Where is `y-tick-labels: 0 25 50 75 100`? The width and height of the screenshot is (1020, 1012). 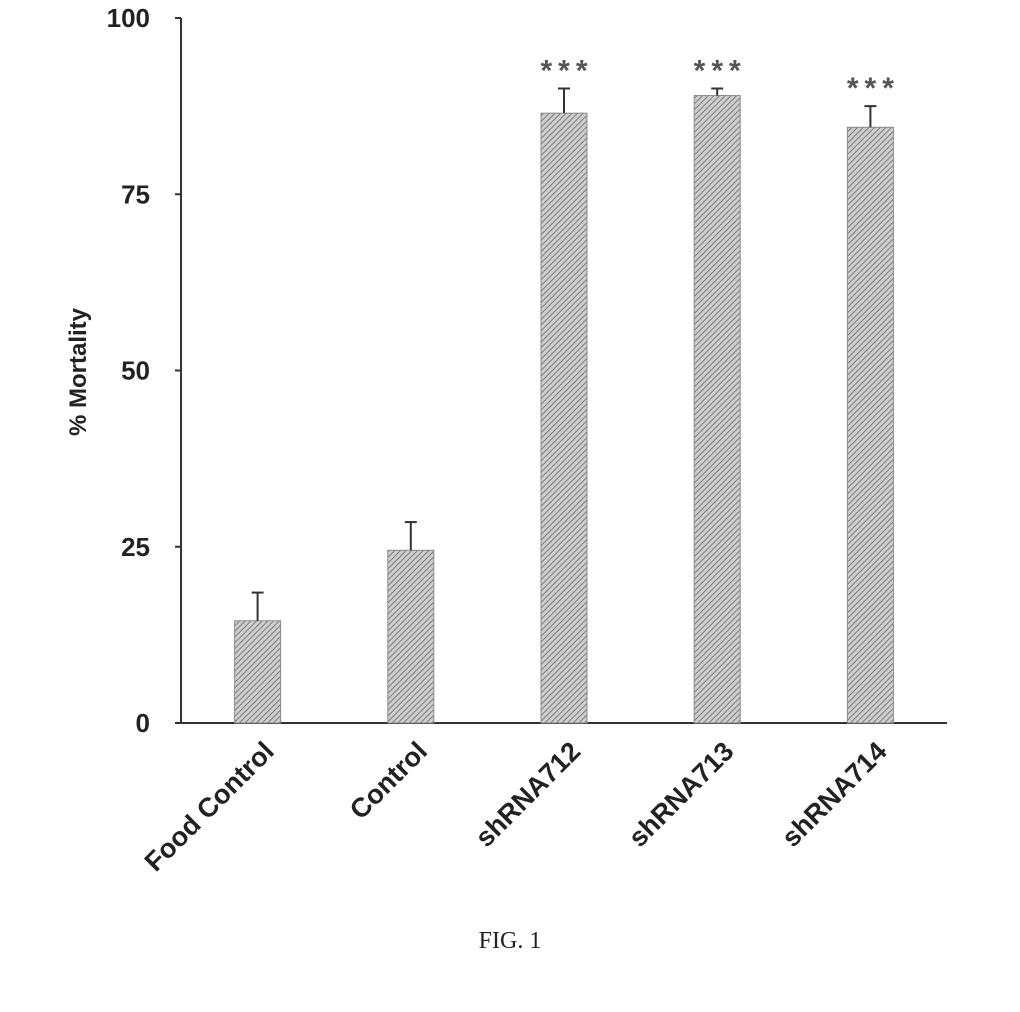
y-tick-labels: 0 25 50 75 100 is located at coordinates (144, 370).